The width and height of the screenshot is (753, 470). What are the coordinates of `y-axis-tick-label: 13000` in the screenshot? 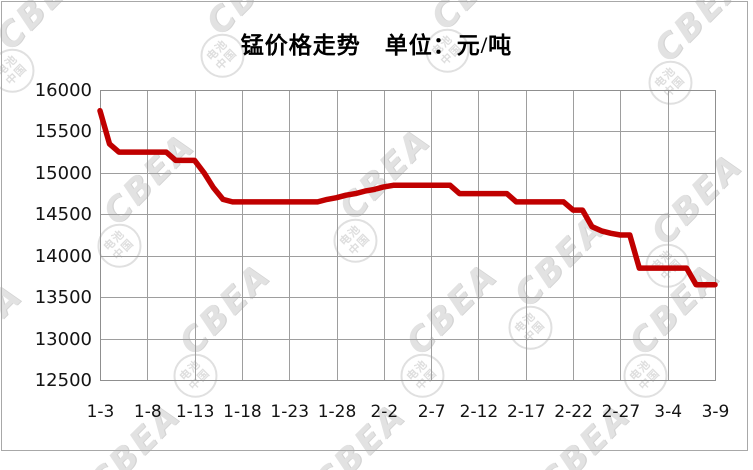 It's located at (63, 339).